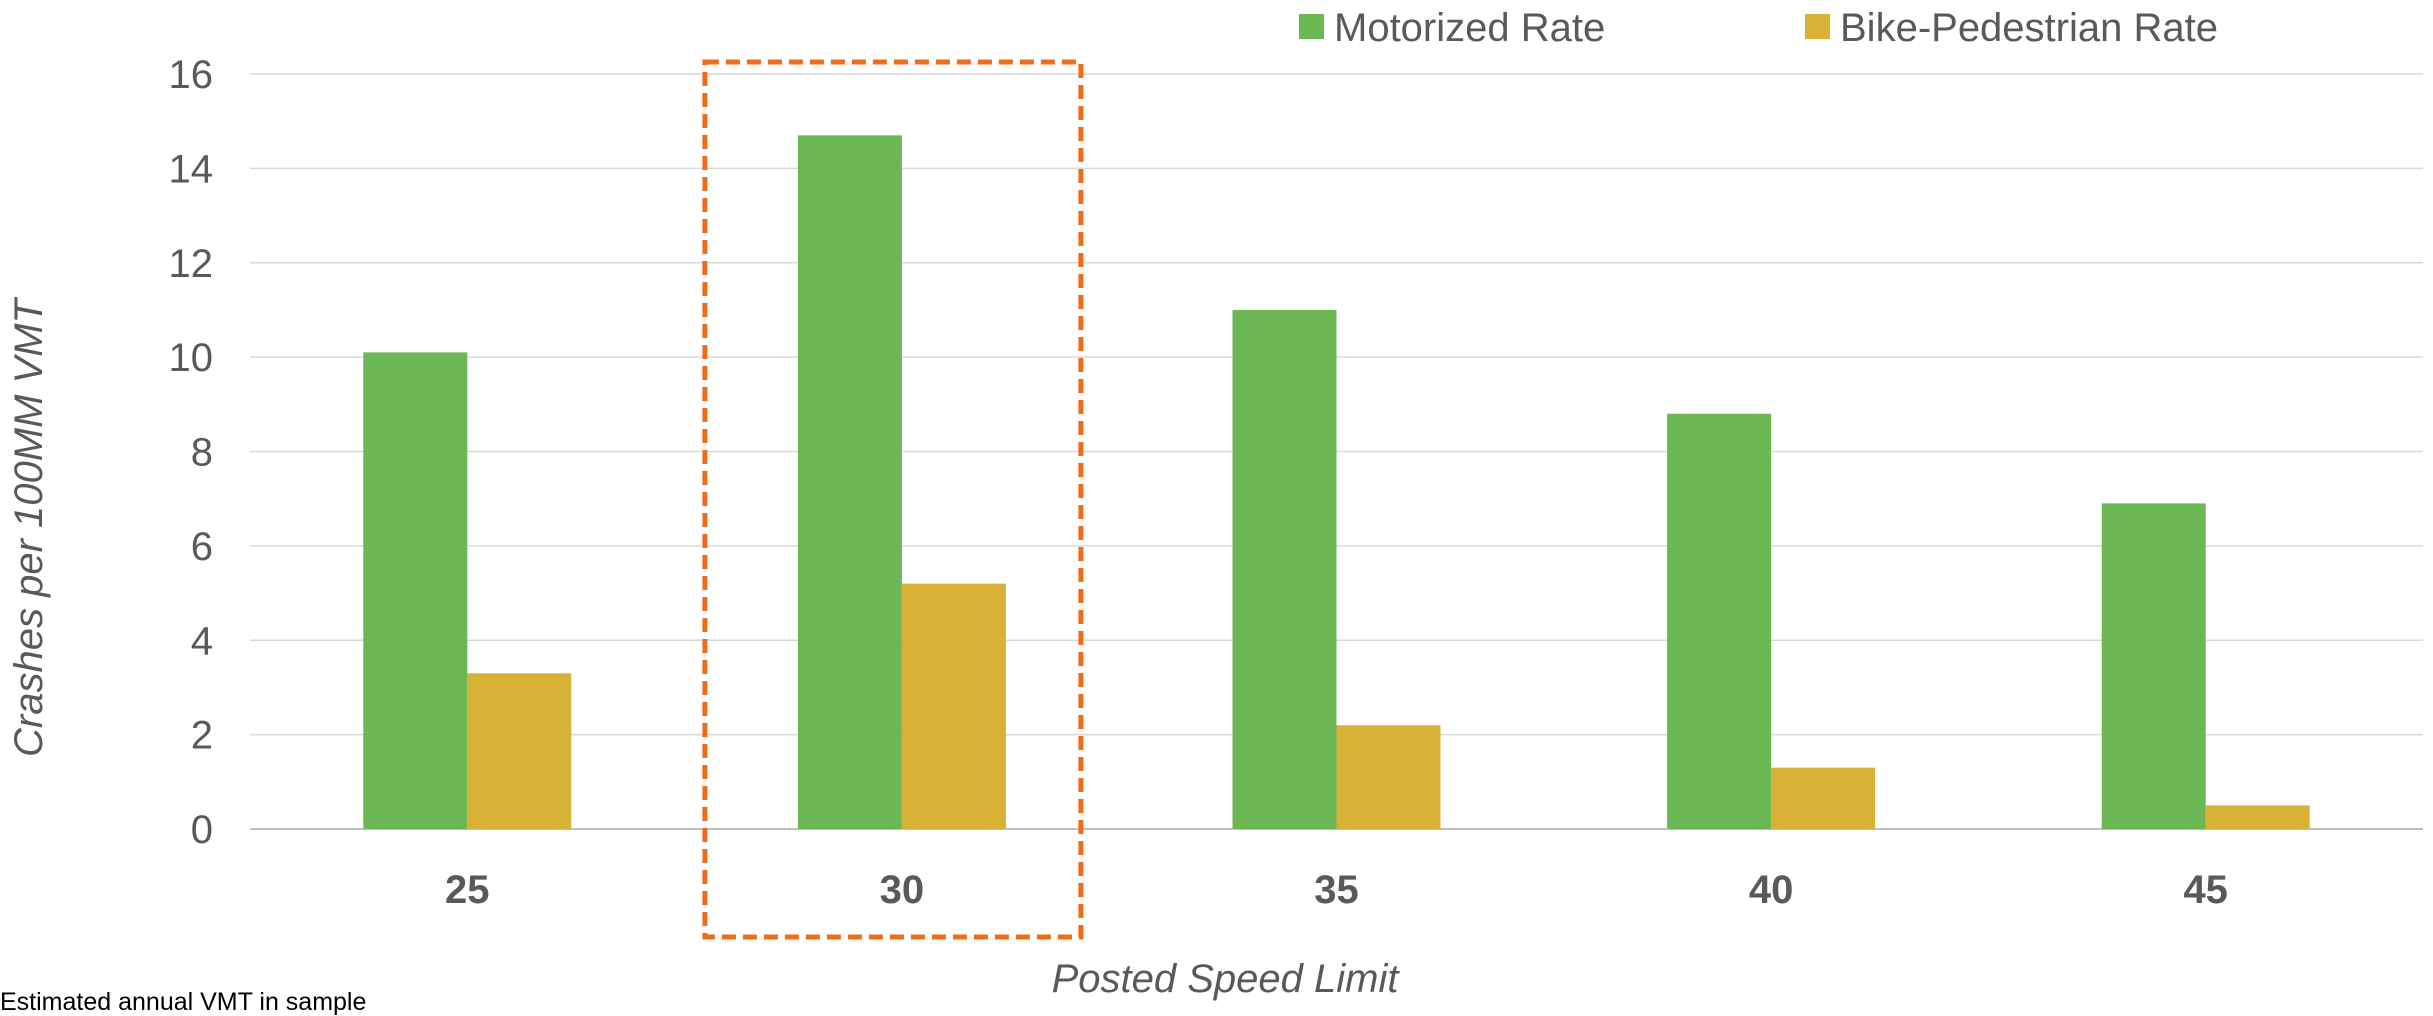  I want to click on footnote: Estimated annual VMT in sample, so click(183, 1002).